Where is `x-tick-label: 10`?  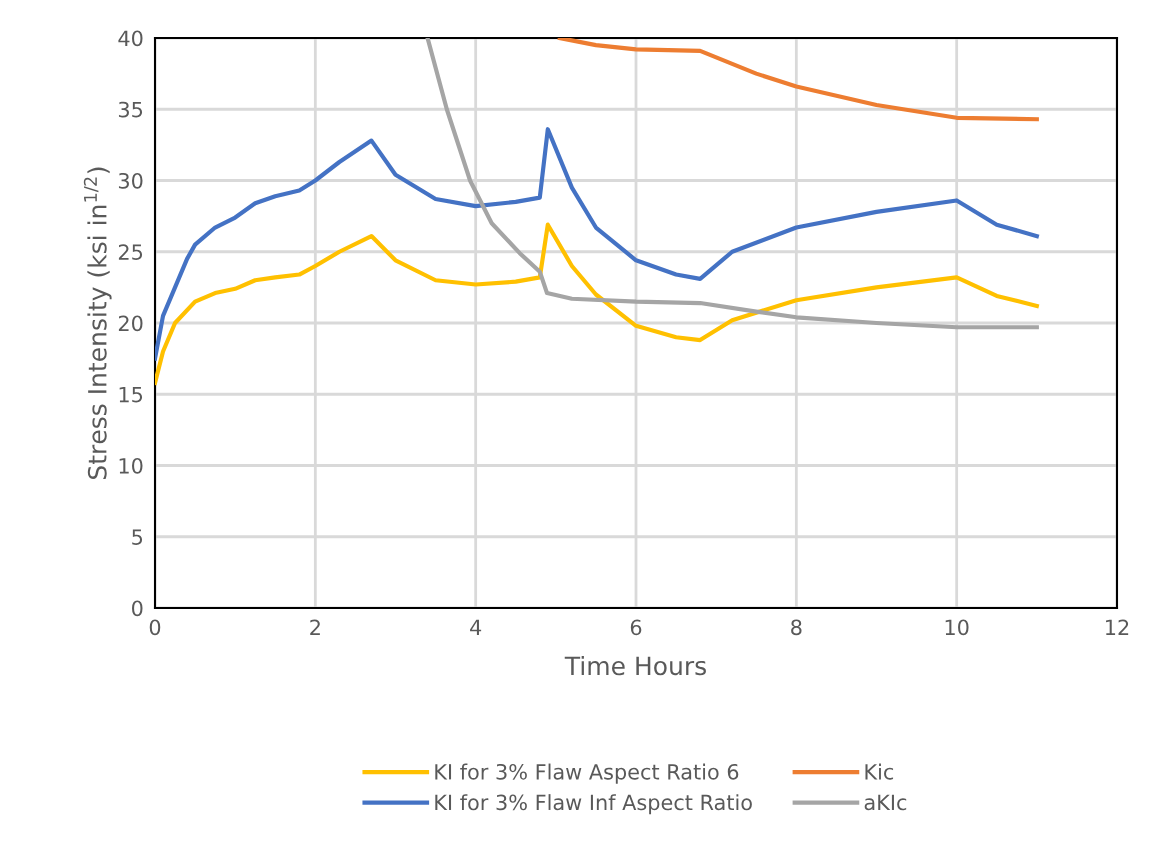 x-tick-label: 10 is located at coordinates (957, 627).